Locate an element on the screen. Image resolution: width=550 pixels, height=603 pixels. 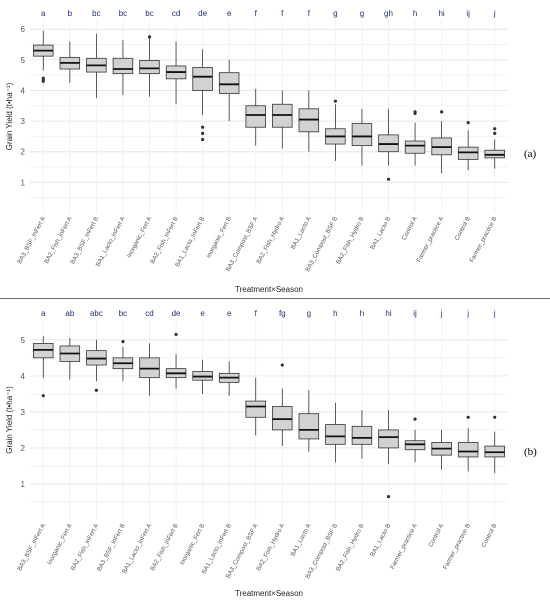
significance-letter: ab is located at coordinates (69, 313).